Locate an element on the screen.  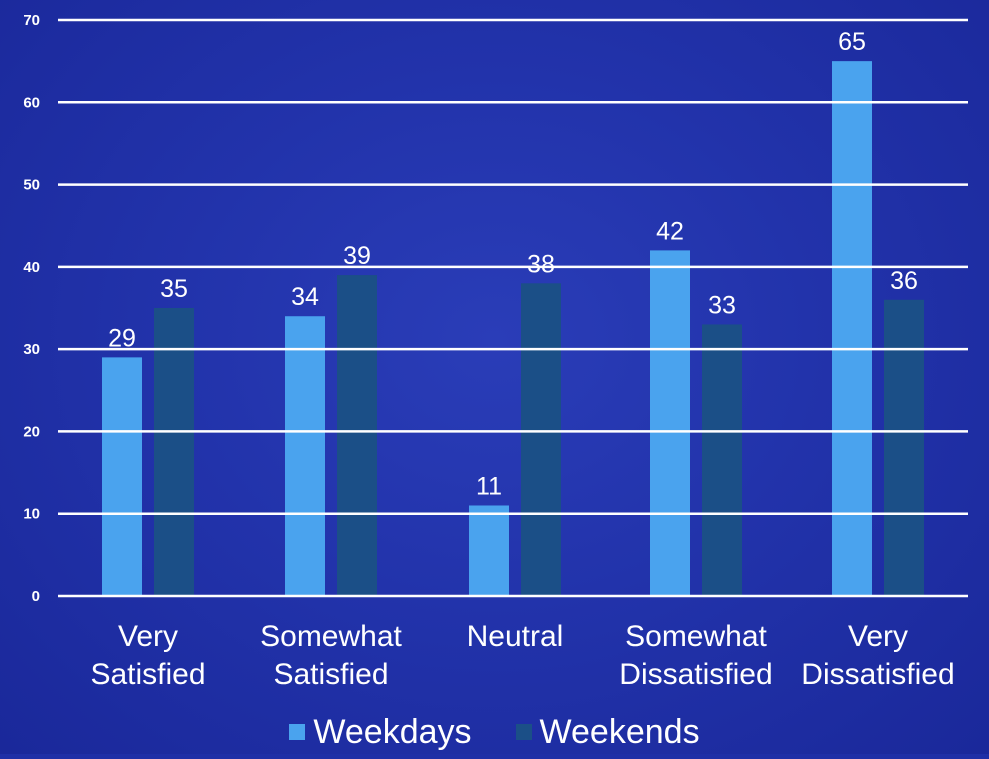
data-label: 38 is located at coordinates (541, 264).